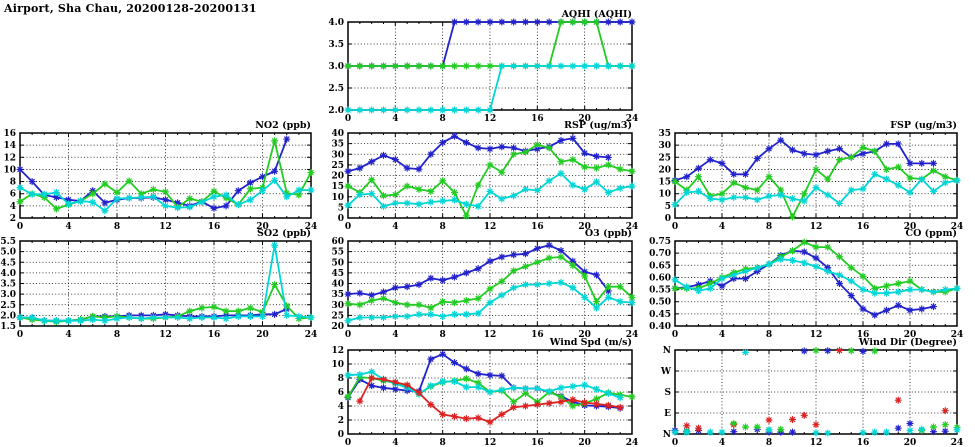 The width and height of the screenshot is (975, 447). Describe the element at coordinates (284, 233) in the screenshot. I see `chart-title-so2: SO2 (ppb)` at that location.